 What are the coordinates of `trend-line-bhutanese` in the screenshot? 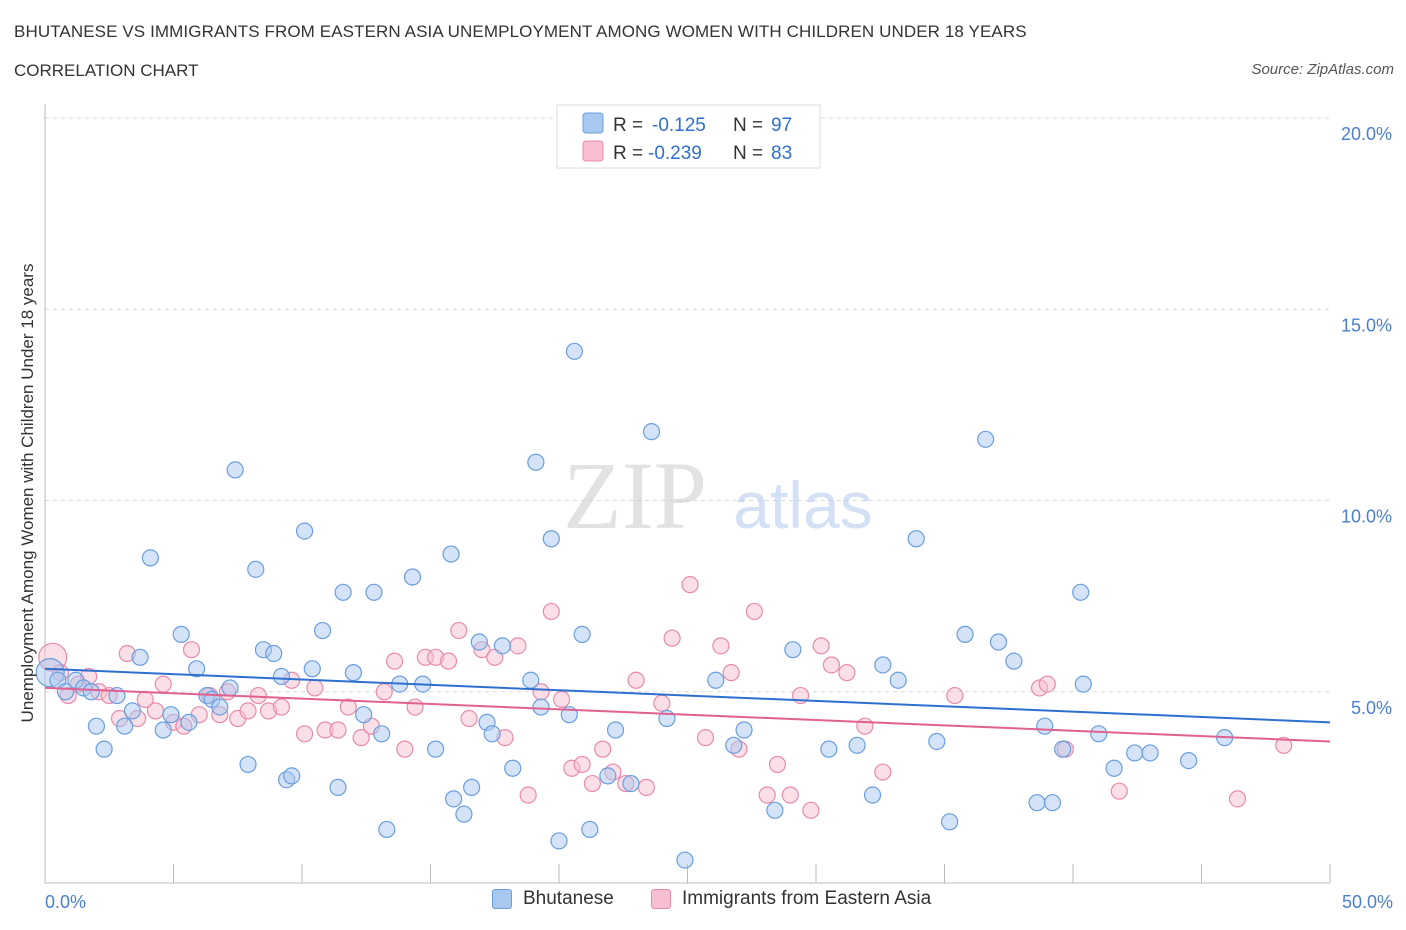 It's located at (687, 695).